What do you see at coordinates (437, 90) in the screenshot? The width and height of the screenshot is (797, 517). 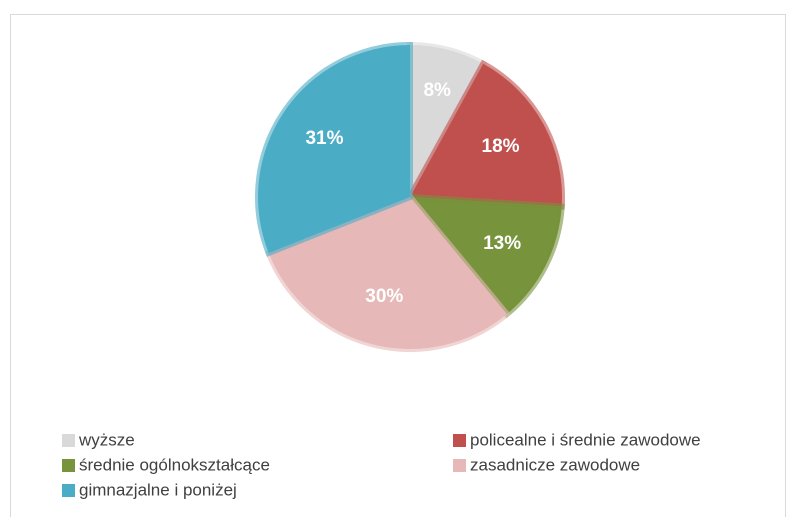 I see `data-label: 8%` at bounding box center [437, 90].